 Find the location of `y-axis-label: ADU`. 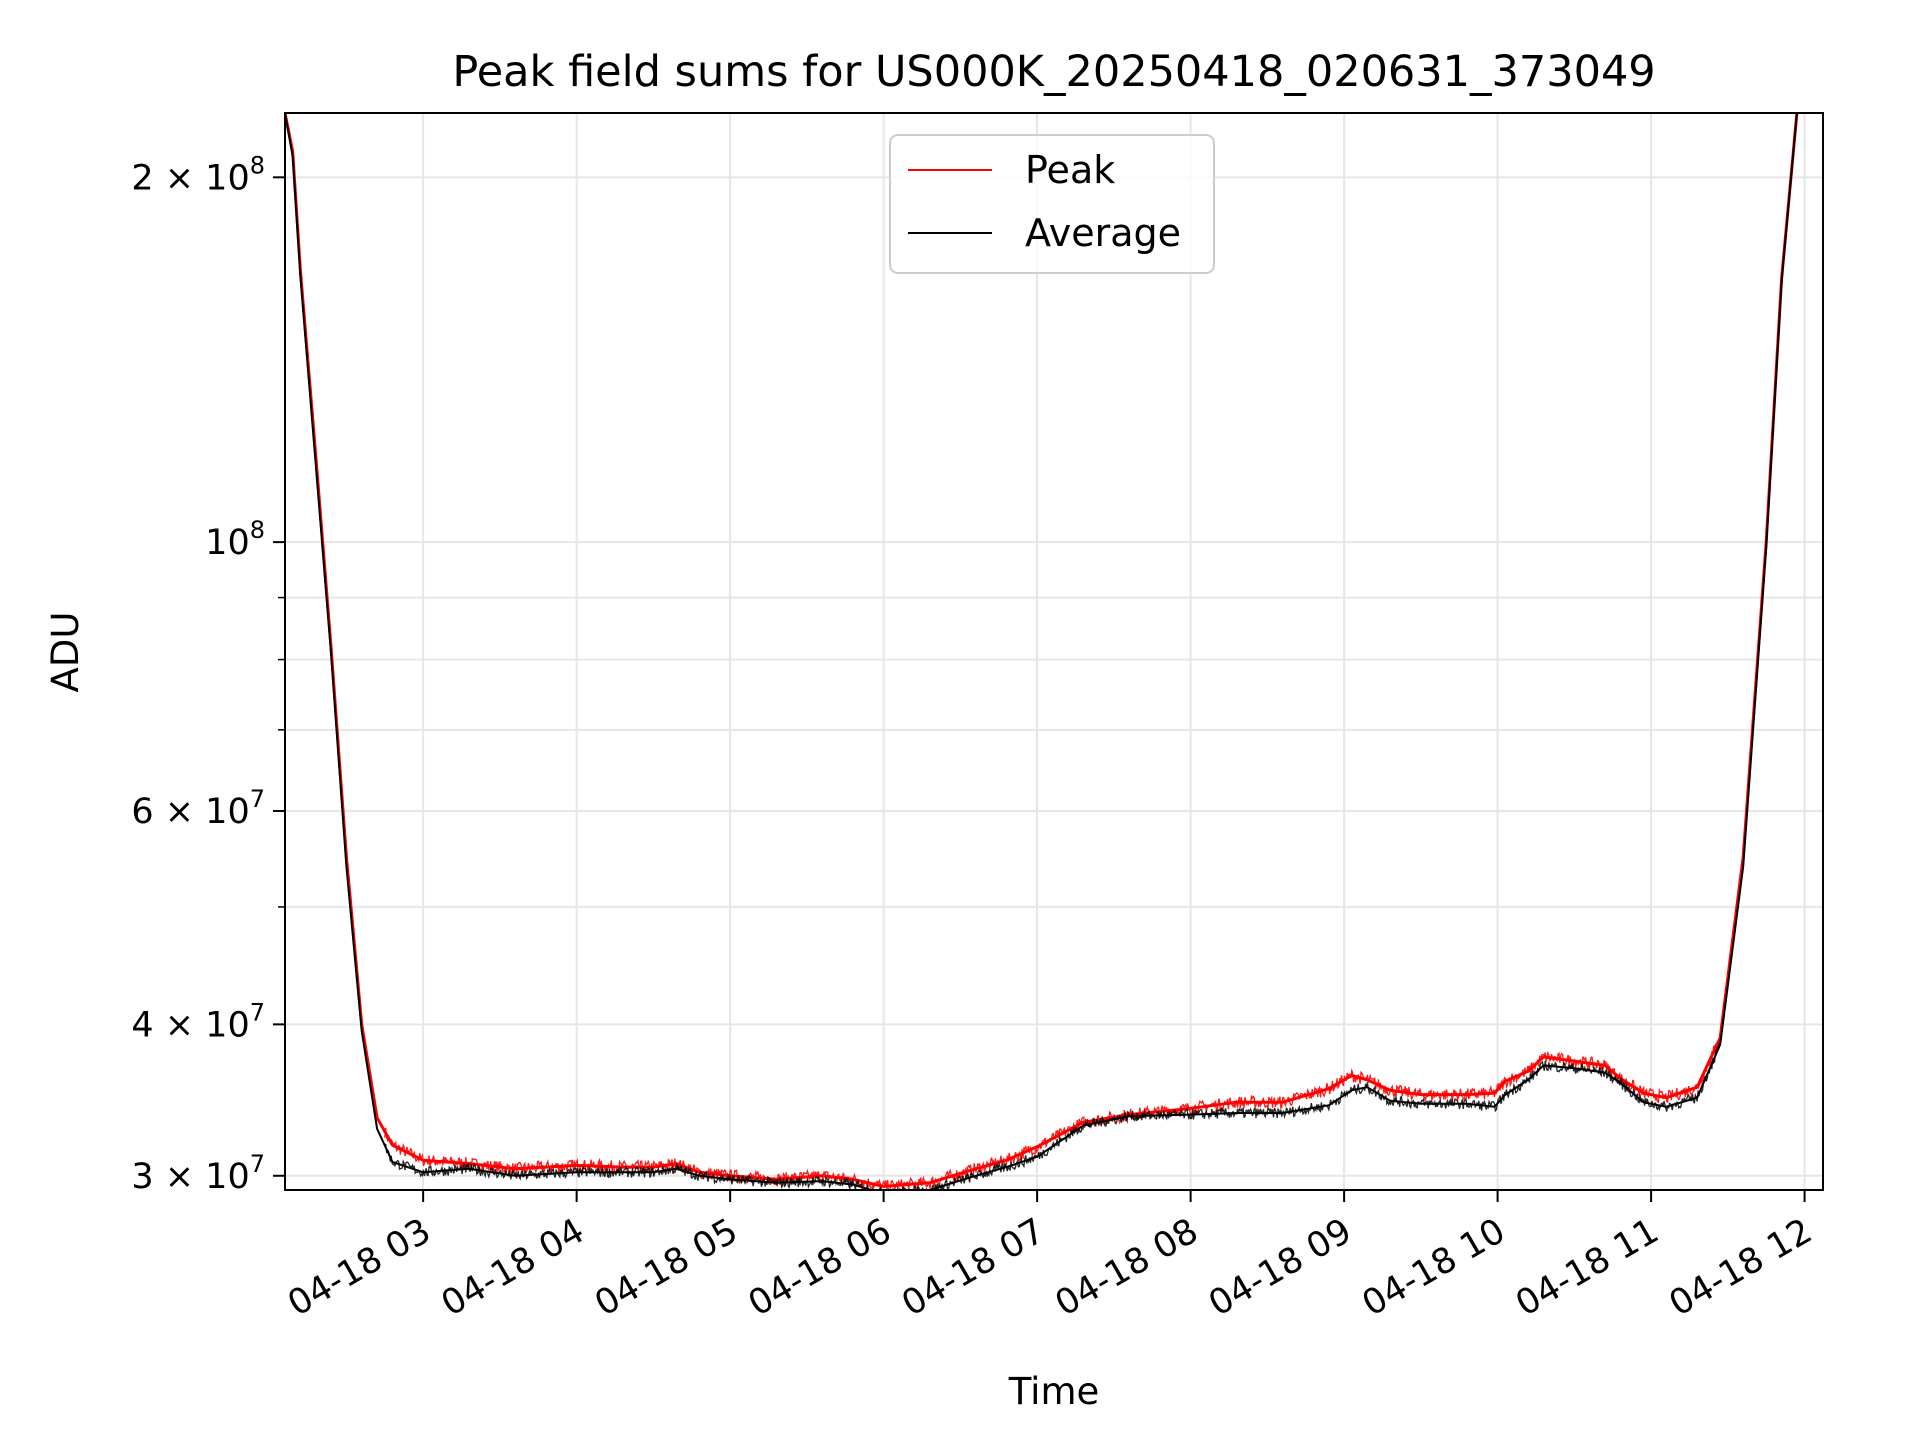

y-axis-label: ADU is located at coordinates (65, 652).